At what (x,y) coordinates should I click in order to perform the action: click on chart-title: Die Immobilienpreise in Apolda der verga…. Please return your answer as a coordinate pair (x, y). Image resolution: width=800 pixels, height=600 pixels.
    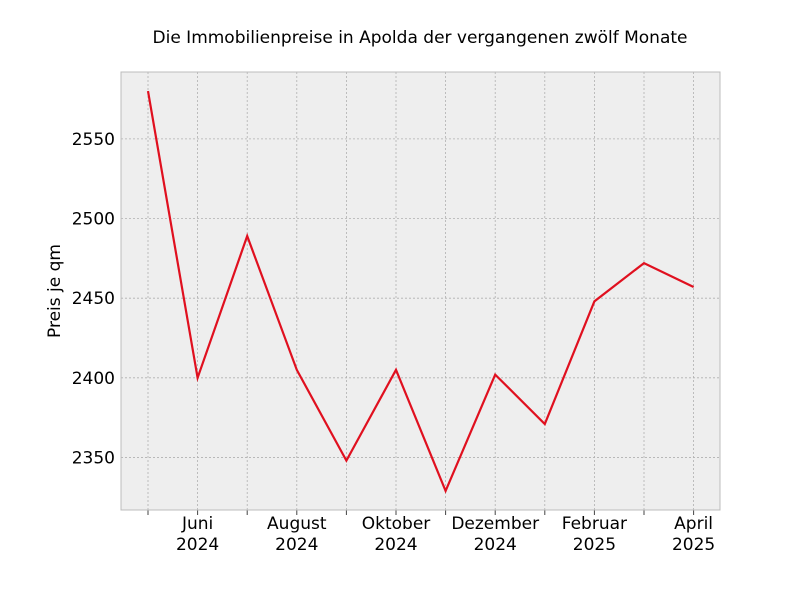
    Looking at the image, I should click on (420, 38).